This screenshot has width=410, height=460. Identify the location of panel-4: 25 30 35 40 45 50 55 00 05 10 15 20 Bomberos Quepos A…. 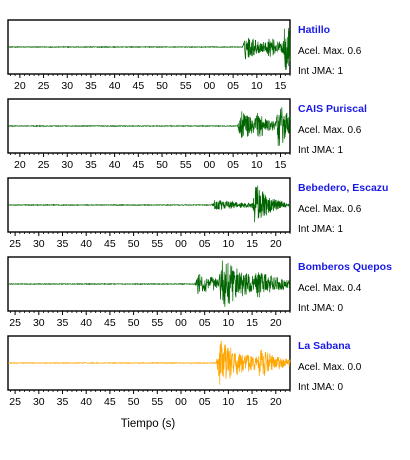
(199, 292).